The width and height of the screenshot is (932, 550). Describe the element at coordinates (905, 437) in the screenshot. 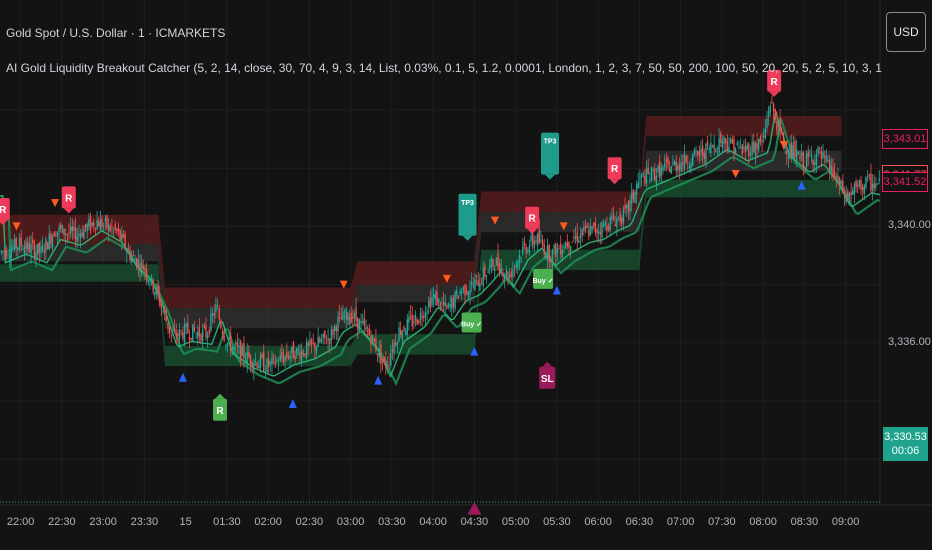

I see `last-price-value: 3,330.53` at that location.